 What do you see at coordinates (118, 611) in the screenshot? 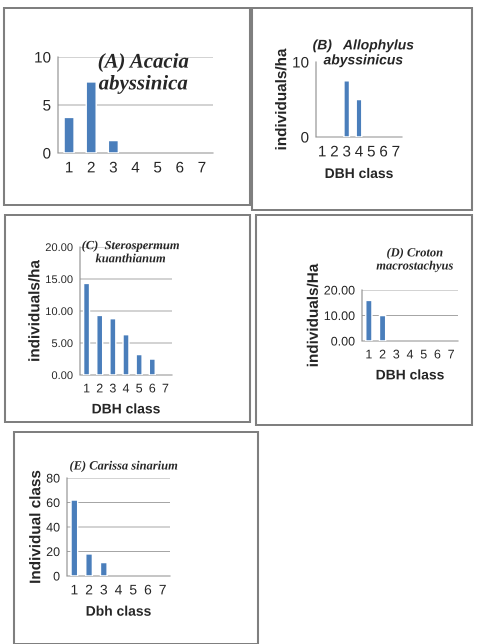
I see `x-axis-title: Dbh class` at bounding box center [118, 611].